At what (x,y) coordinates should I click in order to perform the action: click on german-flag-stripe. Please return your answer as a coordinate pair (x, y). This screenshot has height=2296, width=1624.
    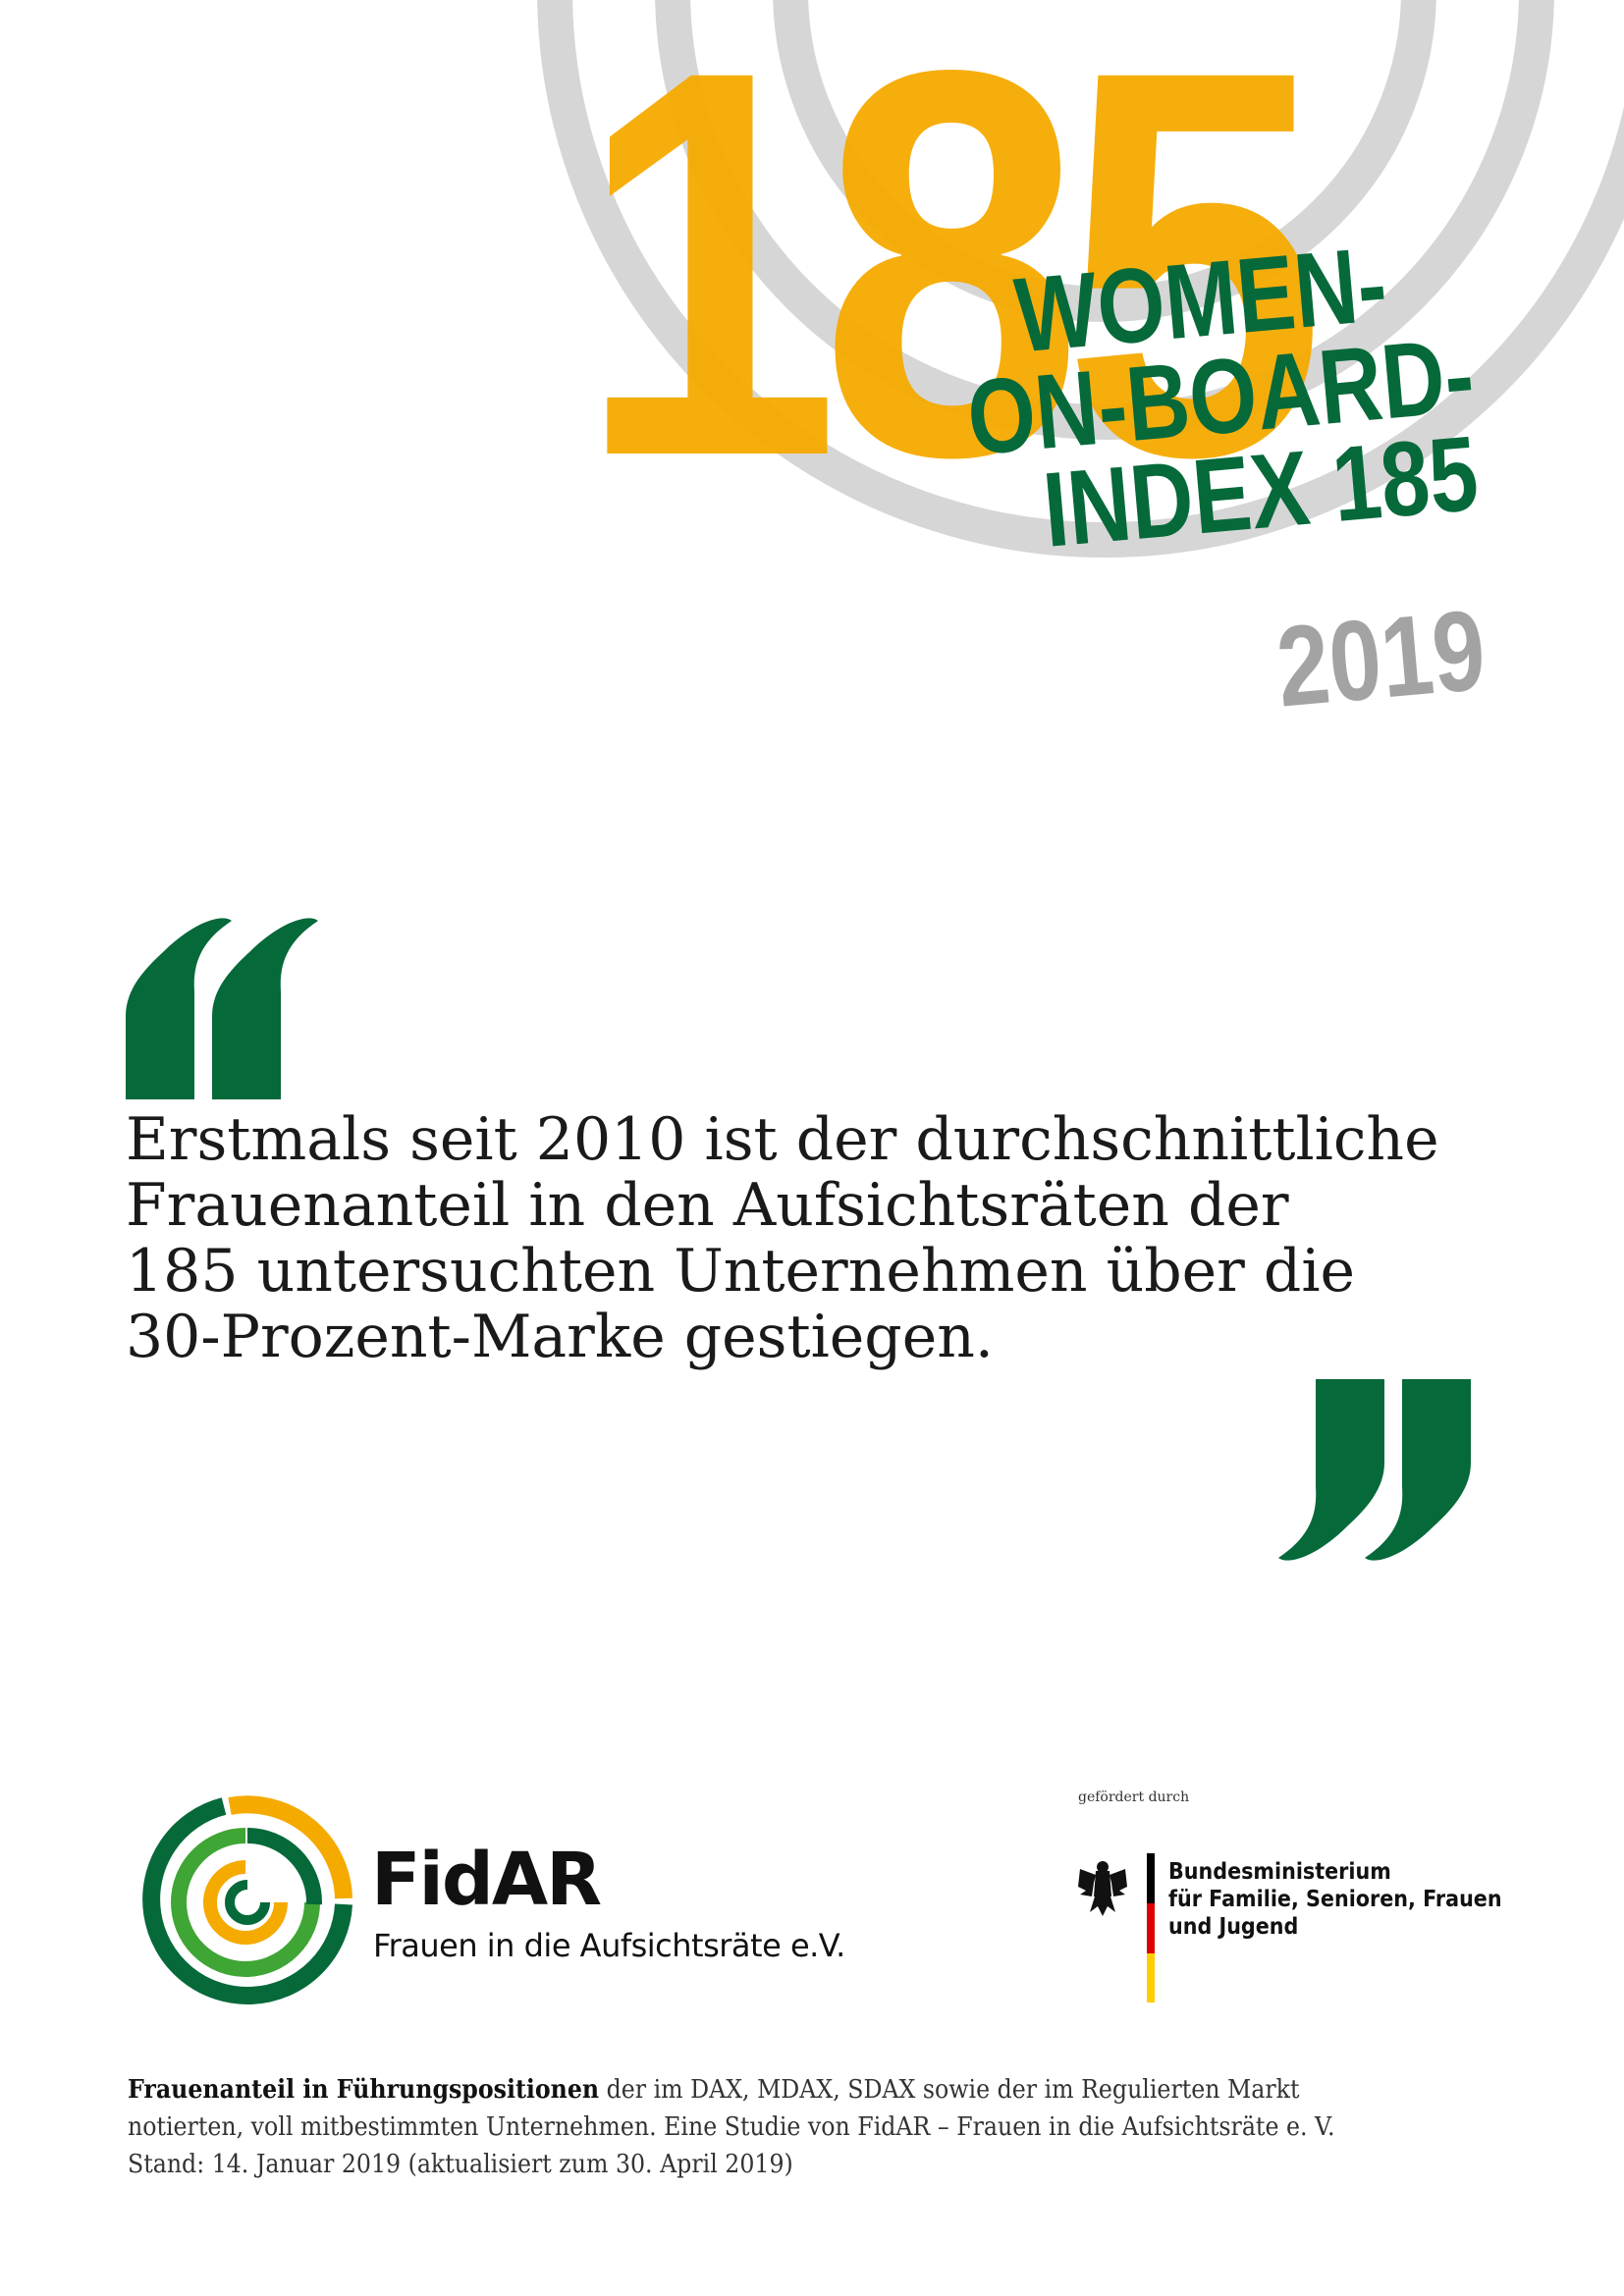
    Looking at the image, I should click on (1151, 1927).